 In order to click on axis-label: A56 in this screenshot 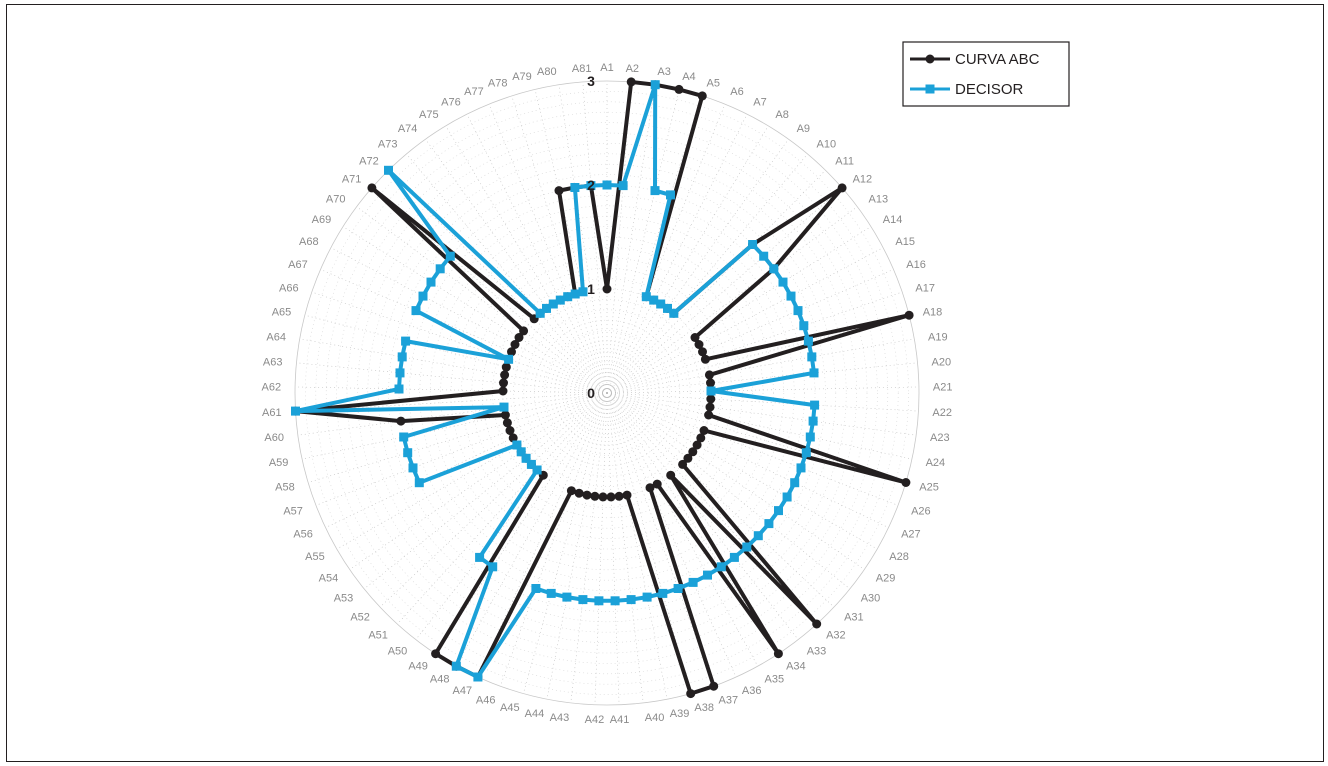, I will do `click(303, 535)`.